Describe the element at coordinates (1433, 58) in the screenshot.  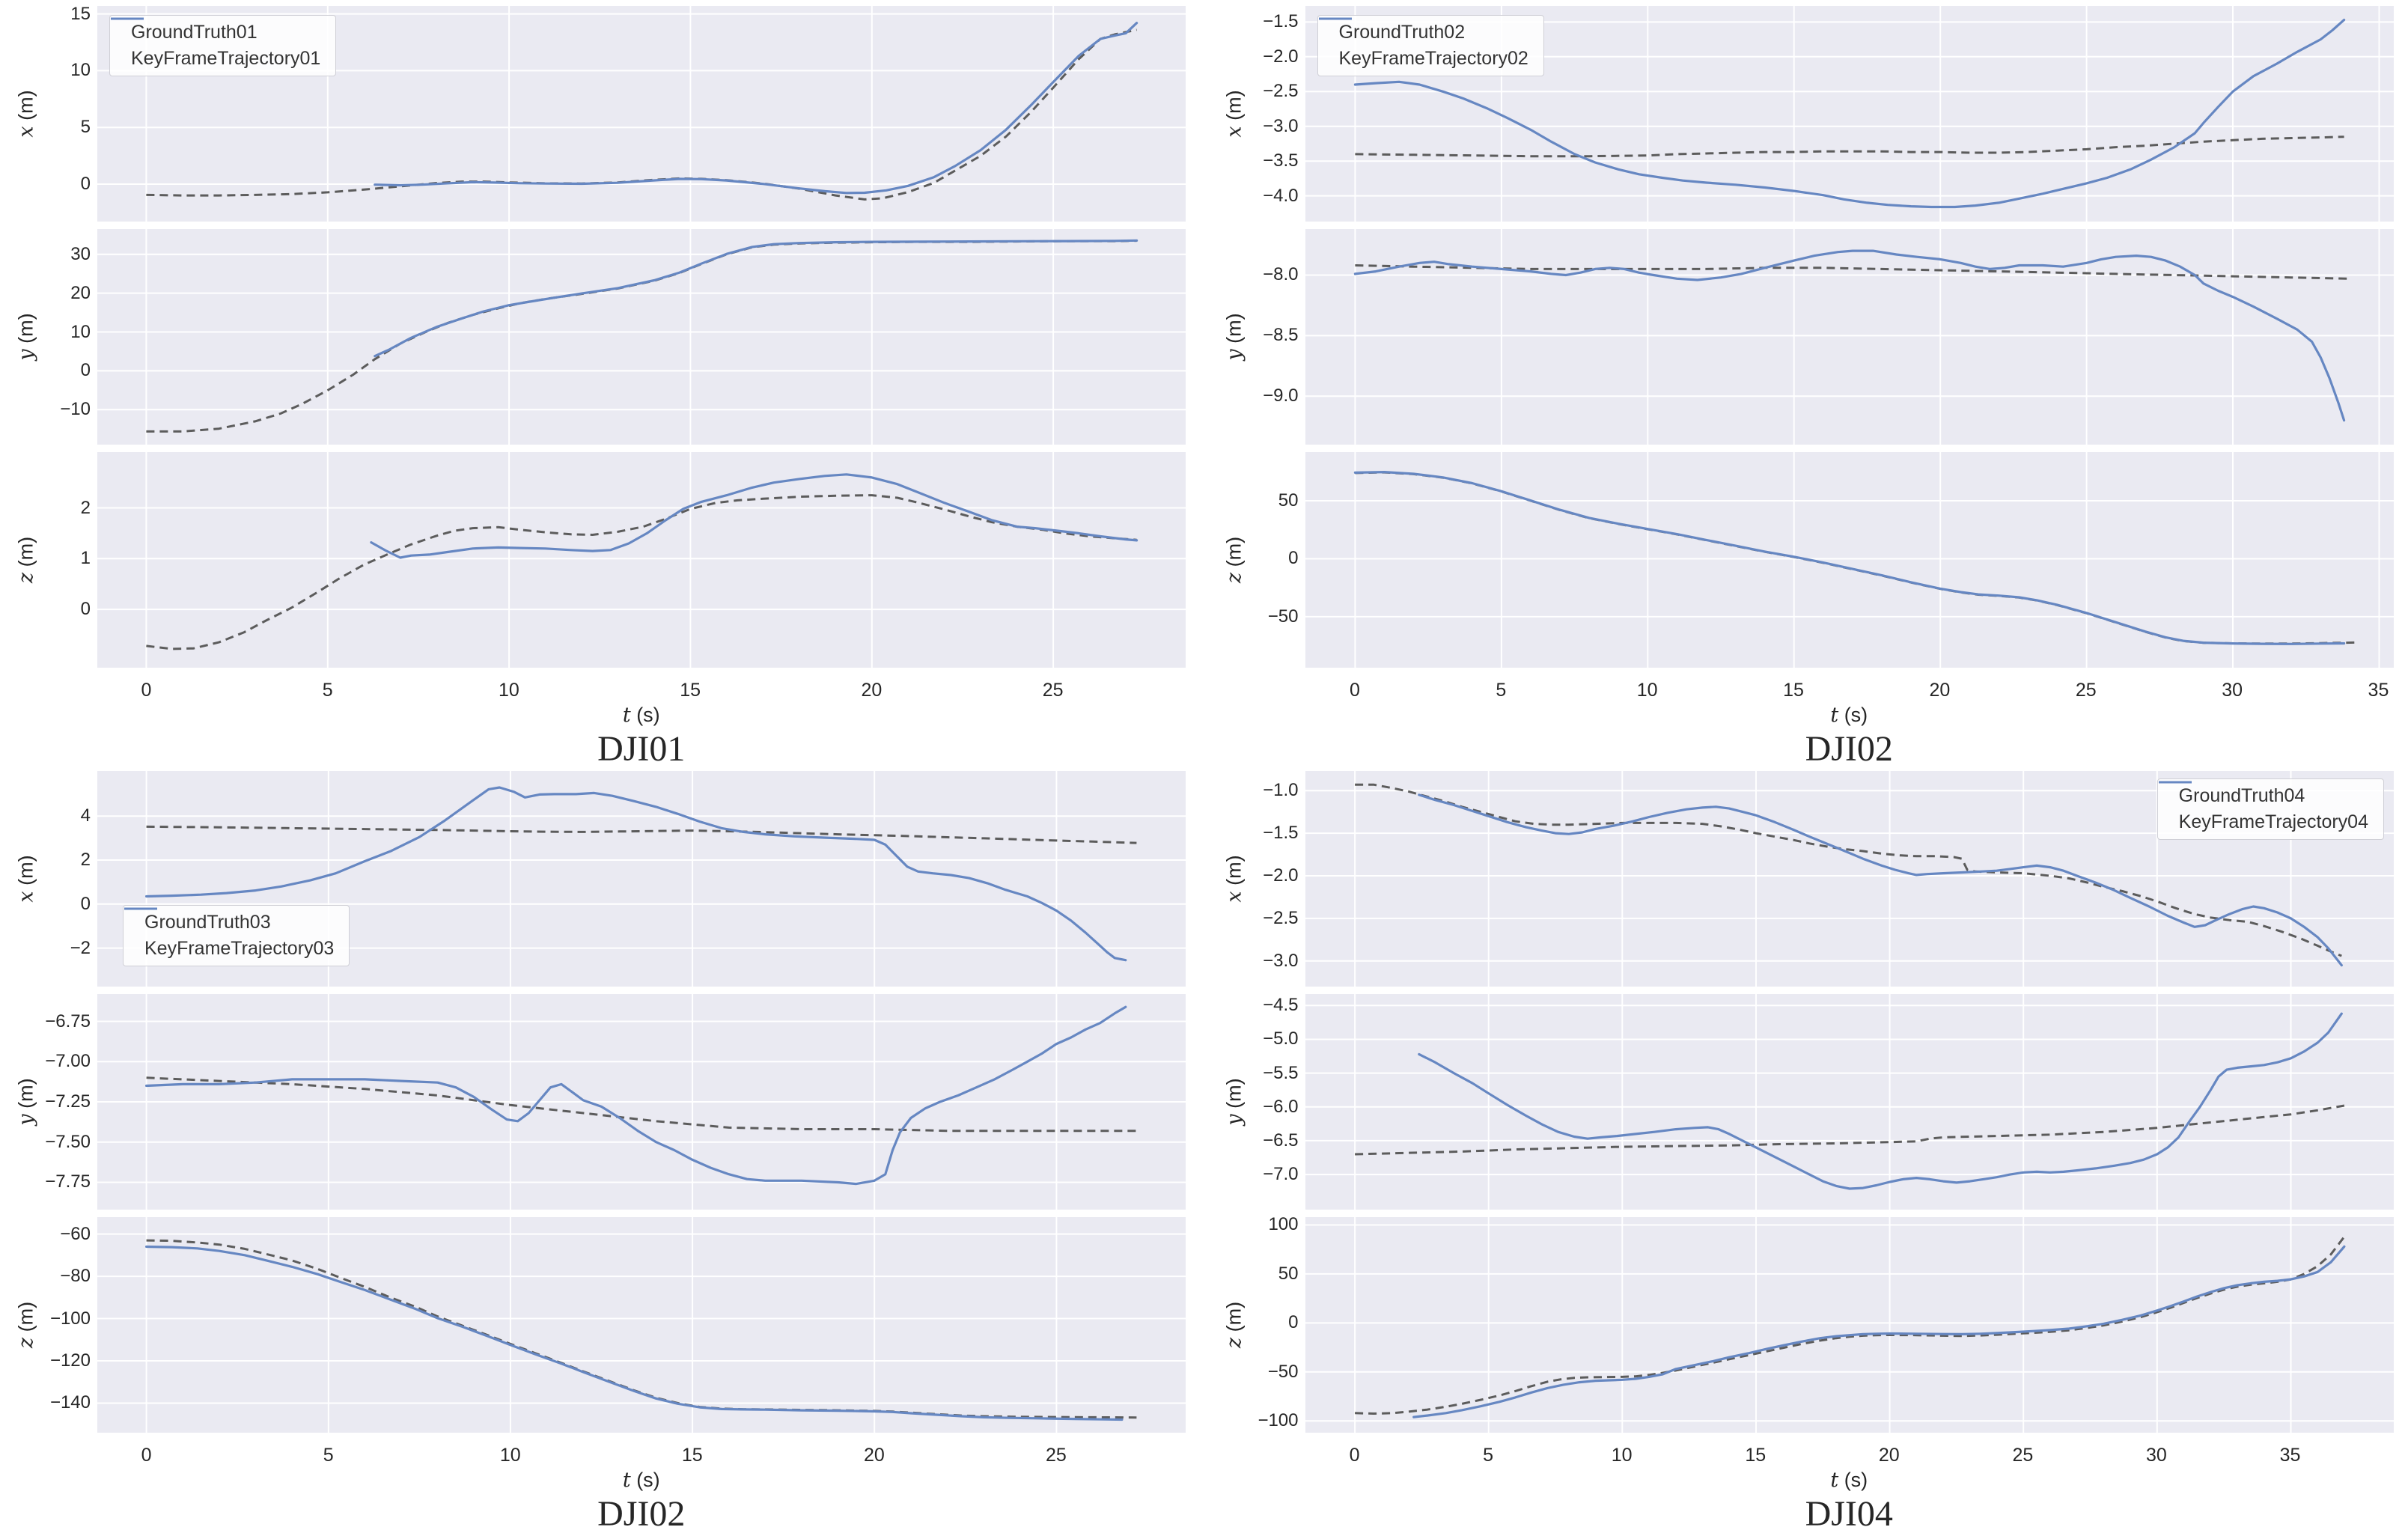
I see `legend-label: KeyFrameTrajectory02` at that location.